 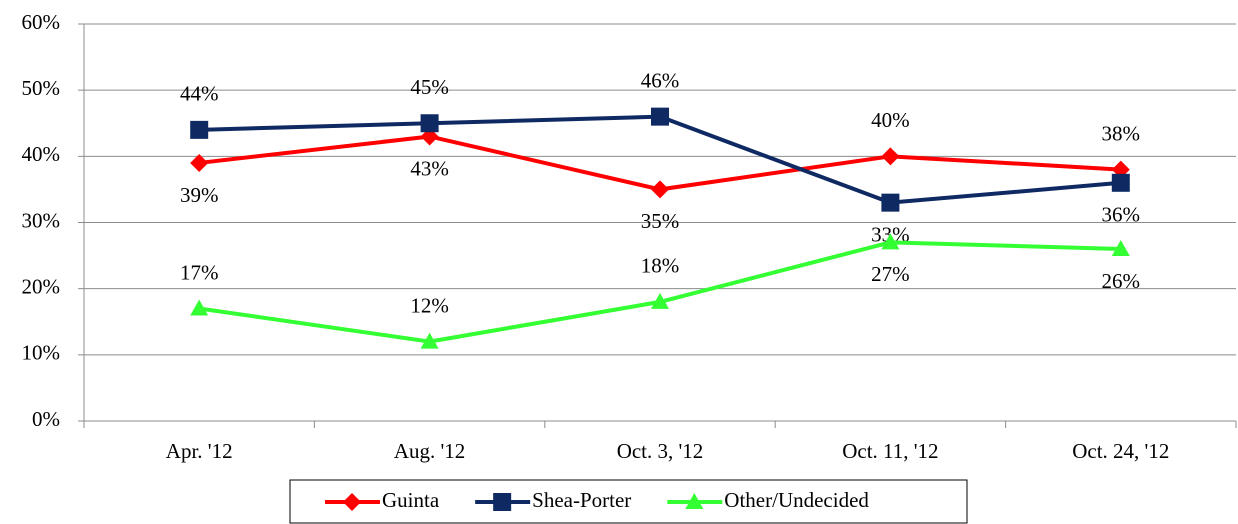 I want to click on y-tick-label: 20%, so click(x=41, y=286).